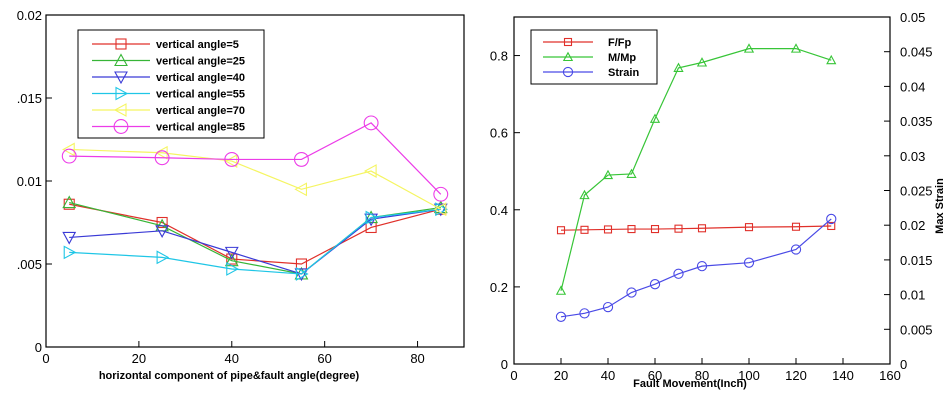 The height and width of the screenshot is (394, 948). I want to click on legend-label: Strain, so click(623, 73).